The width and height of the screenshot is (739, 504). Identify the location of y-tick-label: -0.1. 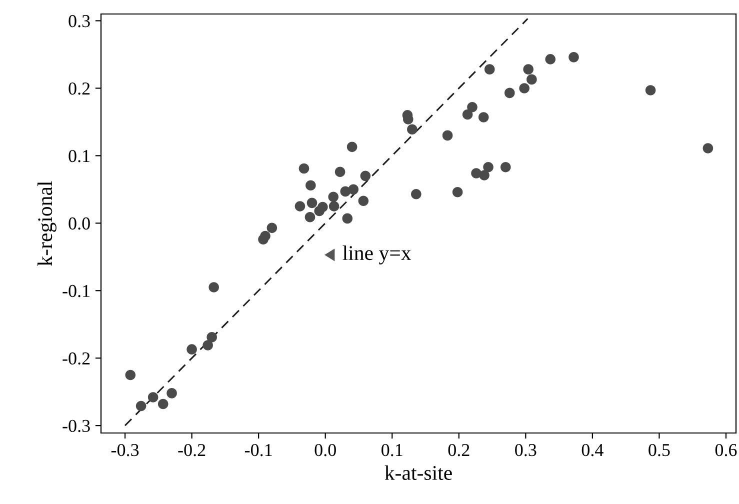
(76, 291).